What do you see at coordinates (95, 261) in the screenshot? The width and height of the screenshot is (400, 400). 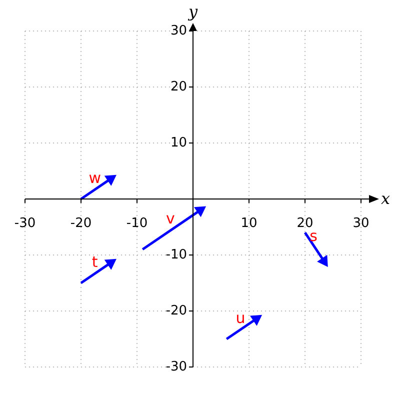 I see `series-label: t` at bounding box center [95, 261].